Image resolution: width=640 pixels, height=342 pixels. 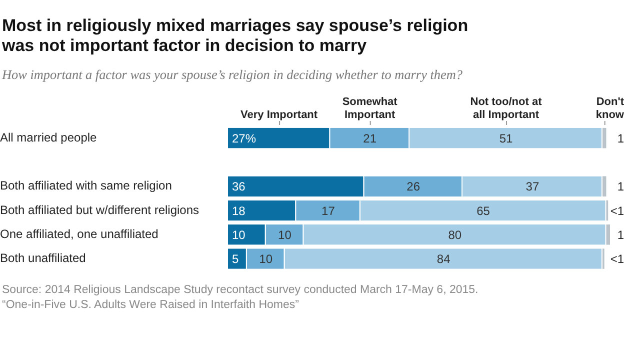 I want to click on data-label: 18, so click(x=239, y=211).